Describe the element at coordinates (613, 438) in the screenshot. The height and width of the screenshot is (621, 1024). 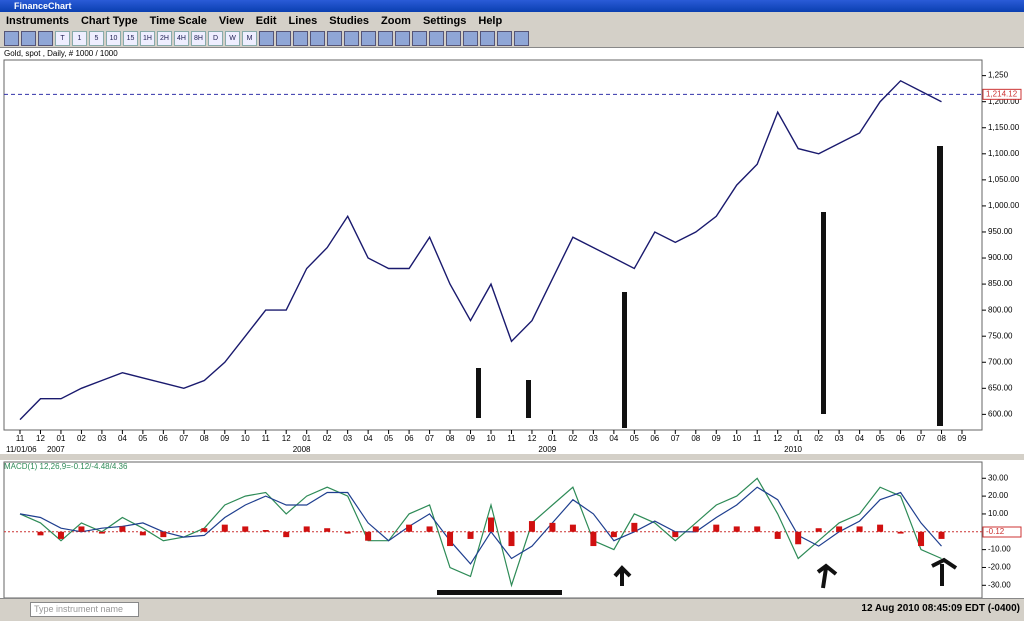
I see `x-tick-label: 04` at that location.